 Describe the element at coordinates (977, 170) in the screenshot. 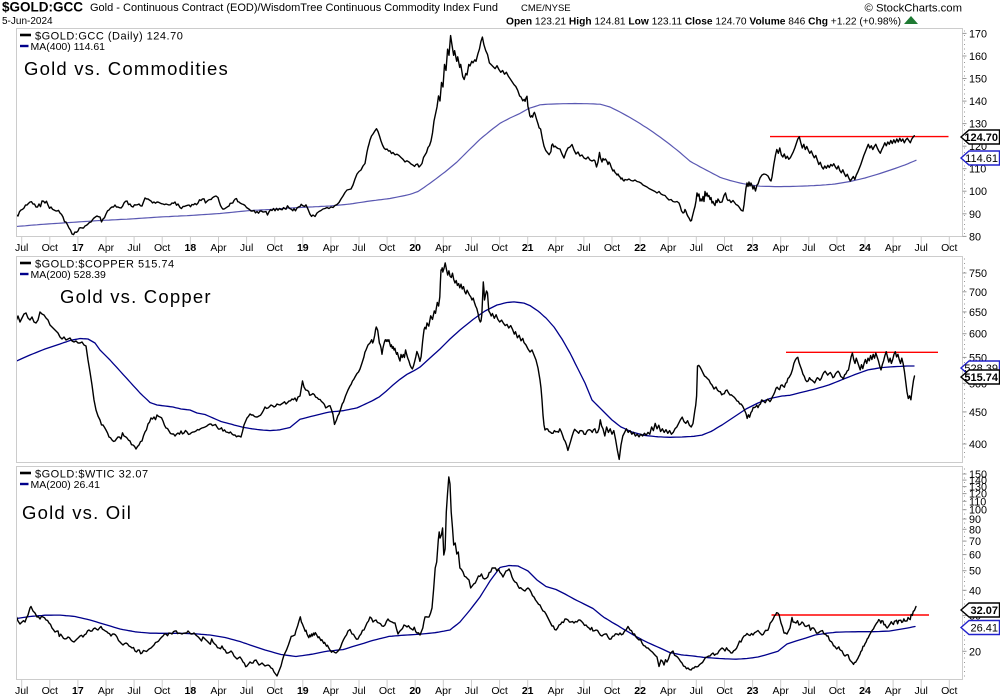

I see `svg-text: 110` at that location.